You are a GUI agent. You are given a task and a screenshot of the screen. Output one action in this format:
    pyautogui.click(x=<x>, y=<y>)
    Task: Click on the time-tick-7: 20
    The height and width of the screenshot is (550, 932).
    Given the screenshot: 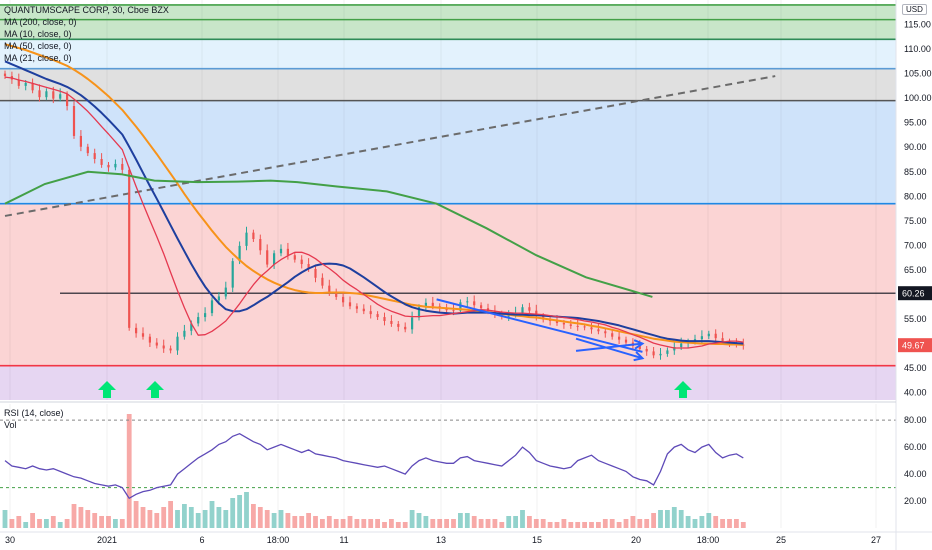 What is the action you would take?
    pyautogui.click(x=636, y=540)
    